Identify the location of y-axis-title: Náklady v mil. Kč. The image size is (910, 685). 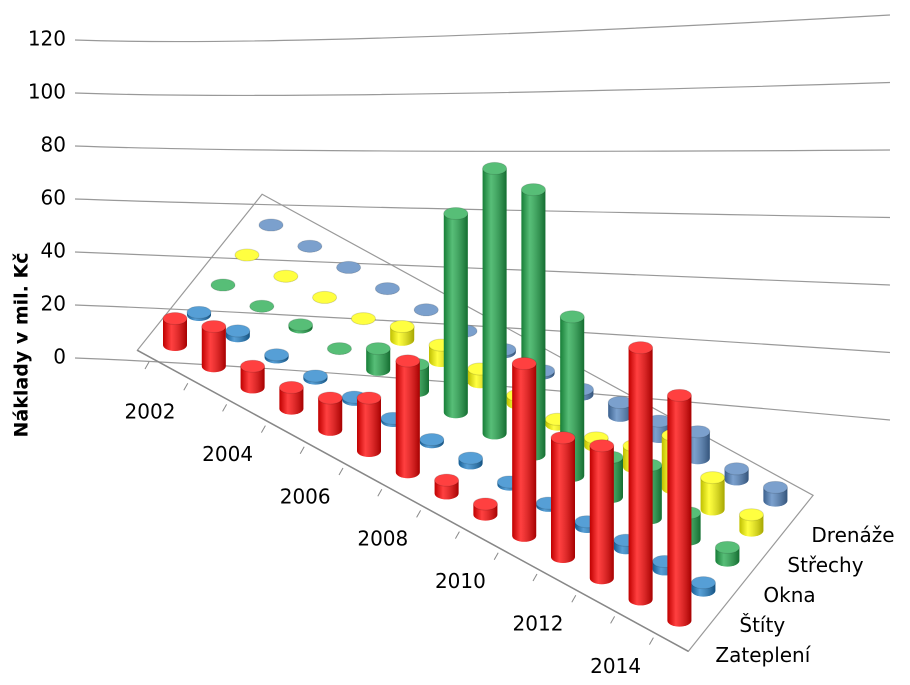
(22, 345).